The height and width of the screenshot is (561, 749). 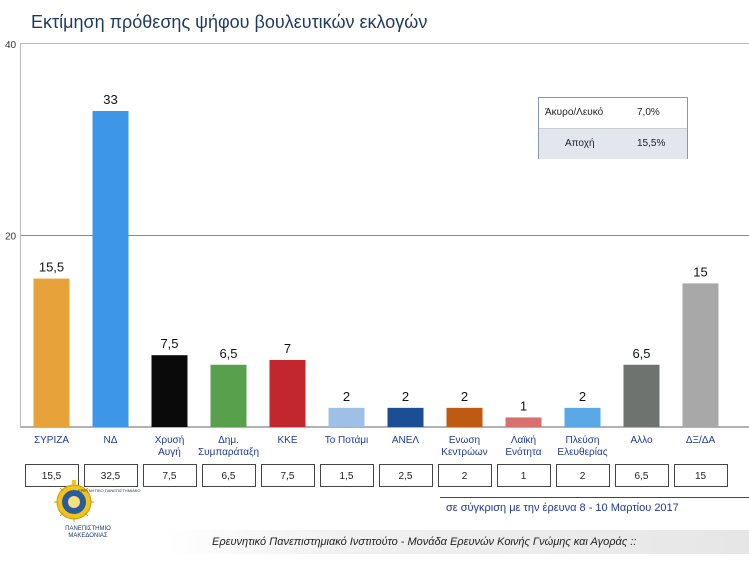 I want to click on y-tick-label: 20, so click(x=11, y=237).